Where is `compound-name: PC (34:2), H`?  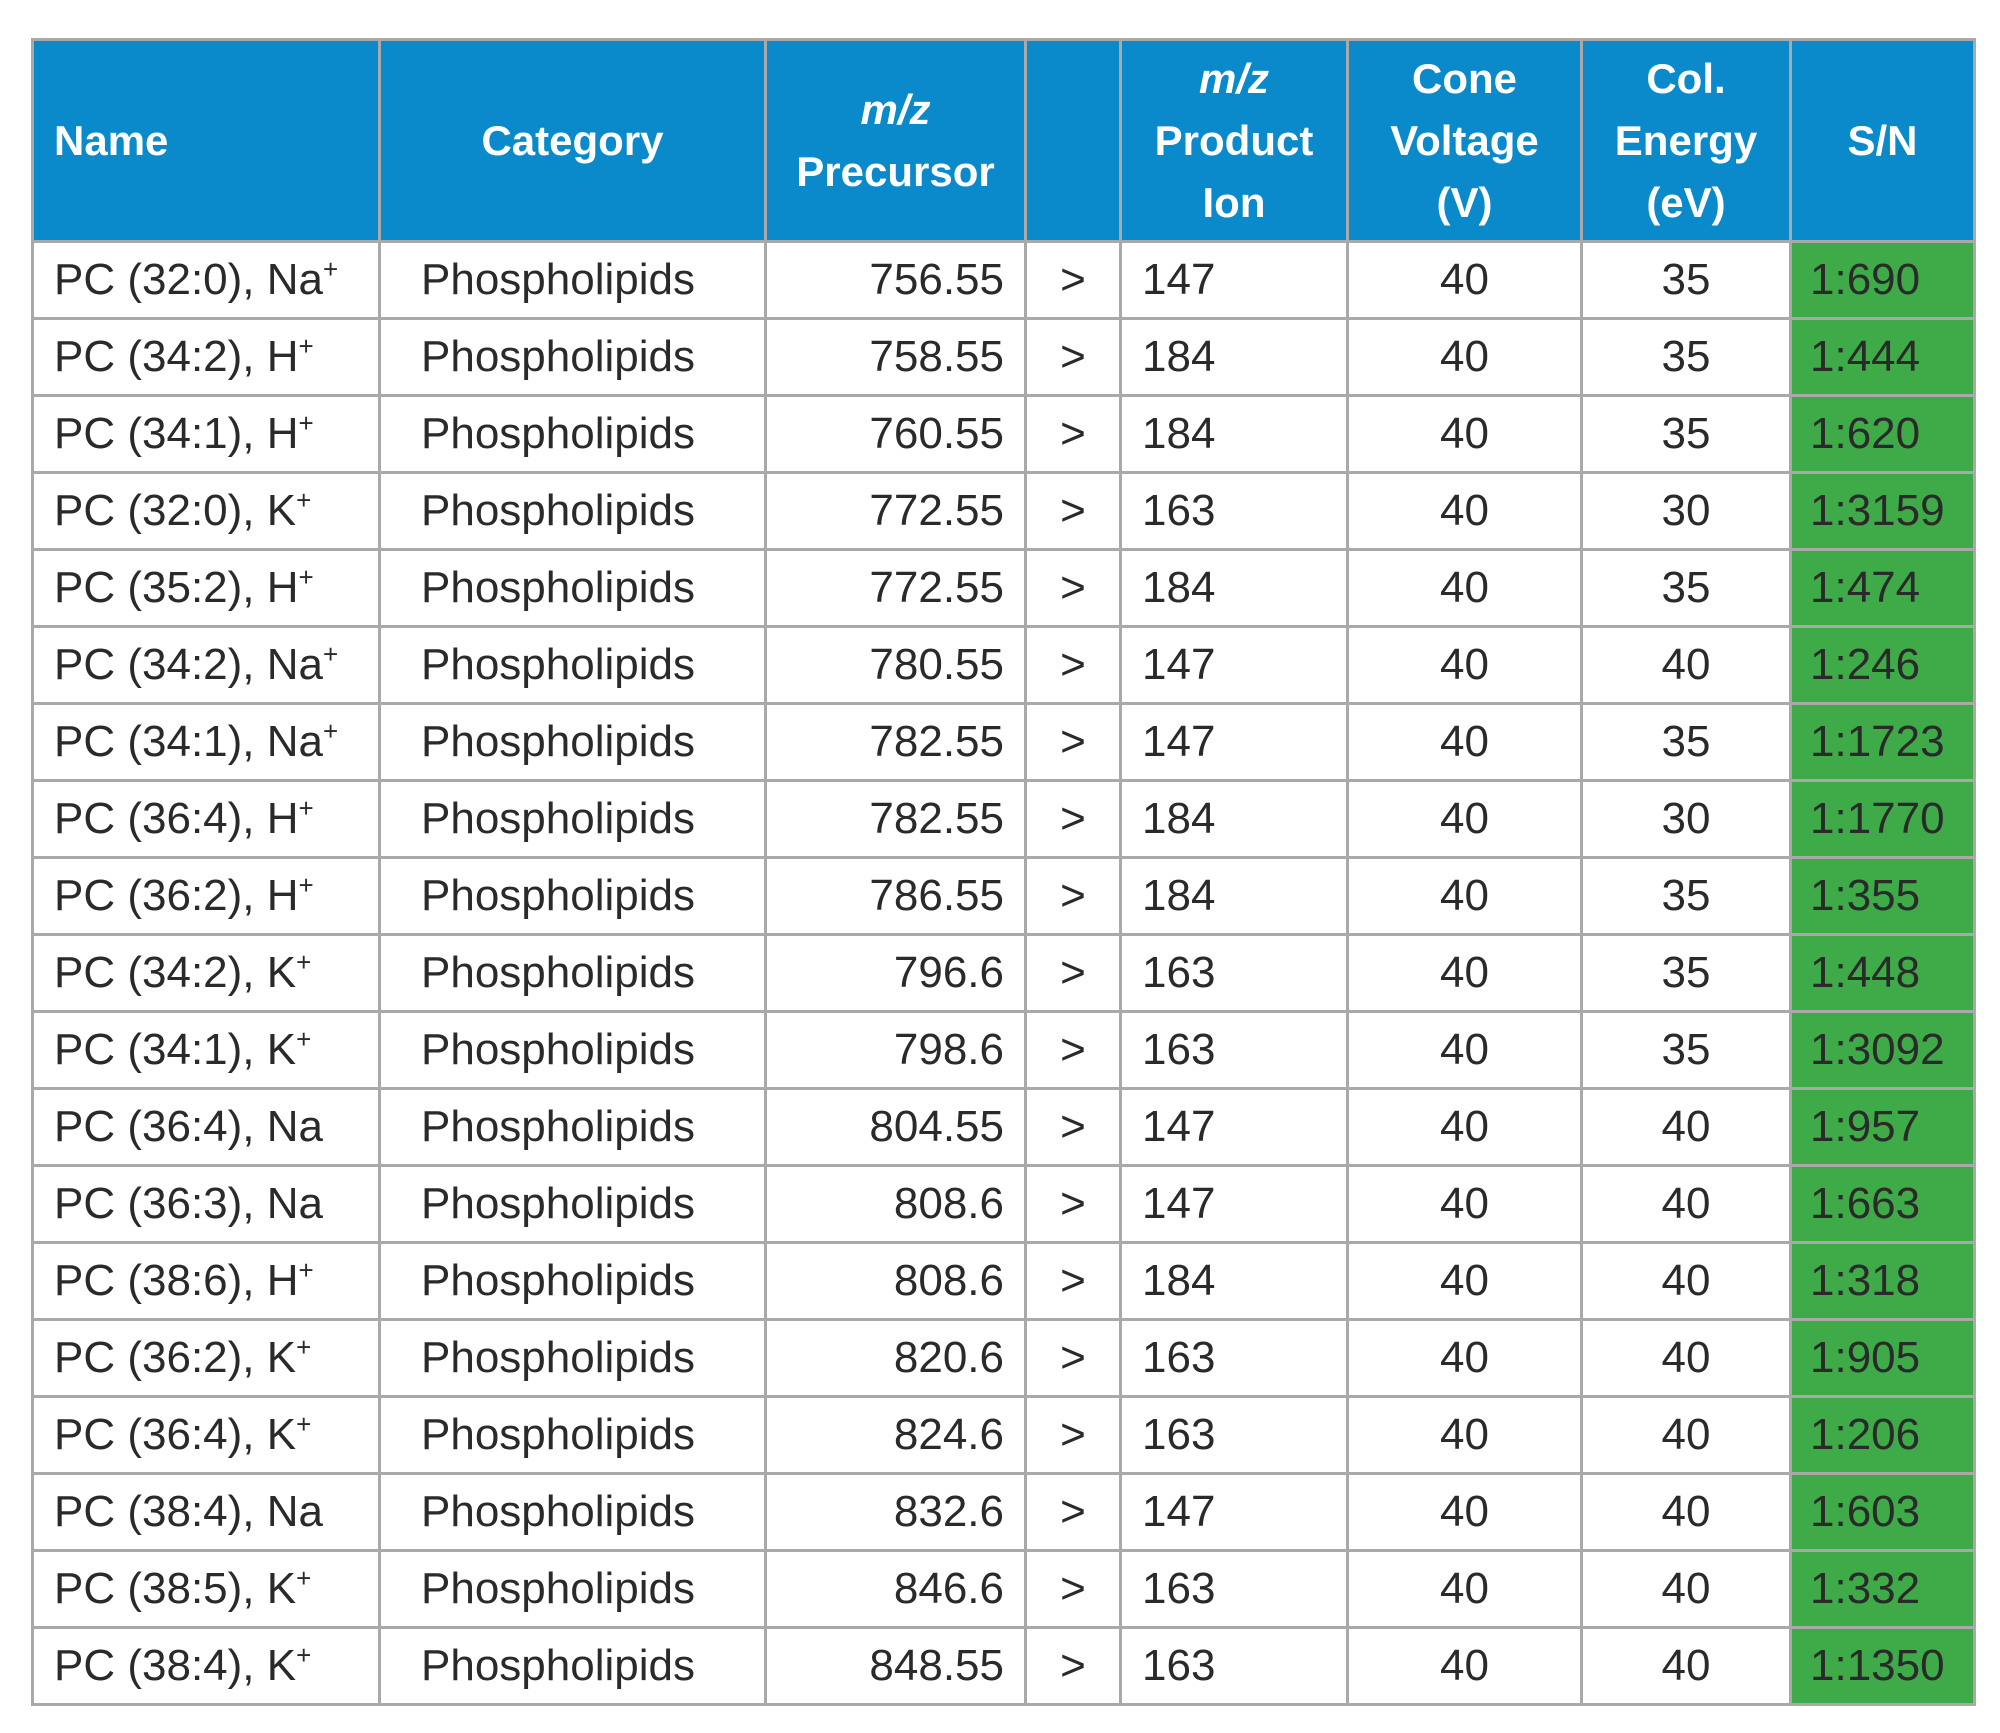 compound-name: PC (34:2), H is located at coordinates (176, 356).